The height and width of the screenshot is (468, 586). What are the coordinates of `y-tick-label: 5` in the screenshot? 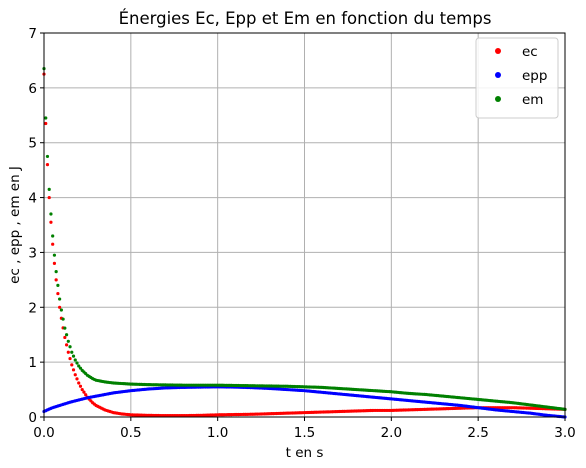 It's located at (32, 144).